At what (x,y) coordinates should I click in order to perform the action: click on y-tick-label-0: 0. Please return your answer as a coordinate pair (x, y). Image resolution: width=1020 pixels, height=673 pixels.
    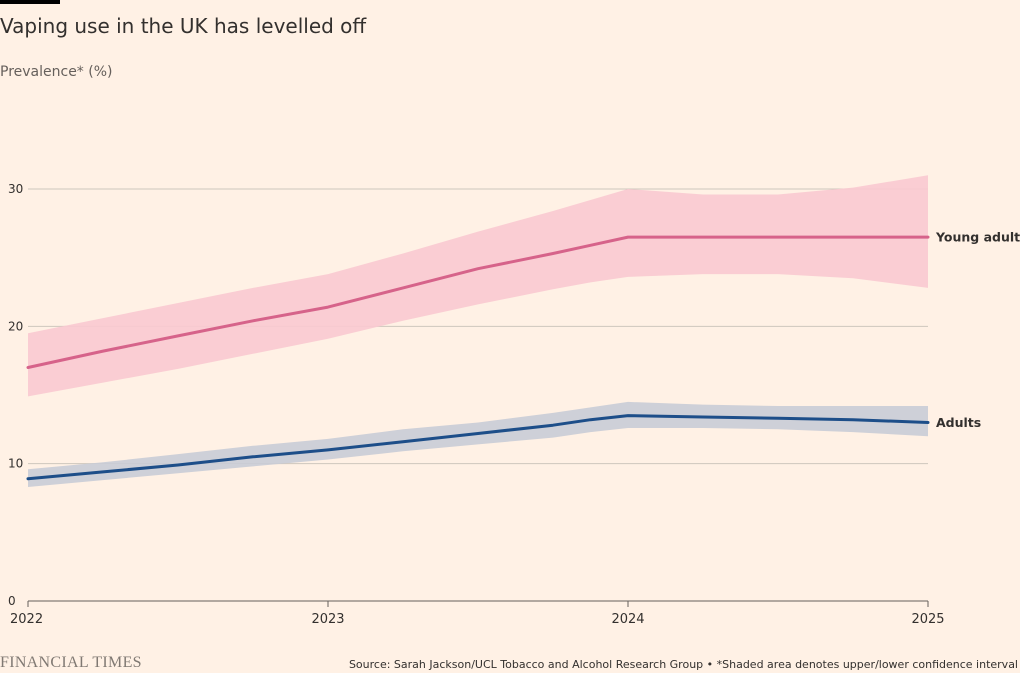
    Looking at the image, I should click on (12, 601).